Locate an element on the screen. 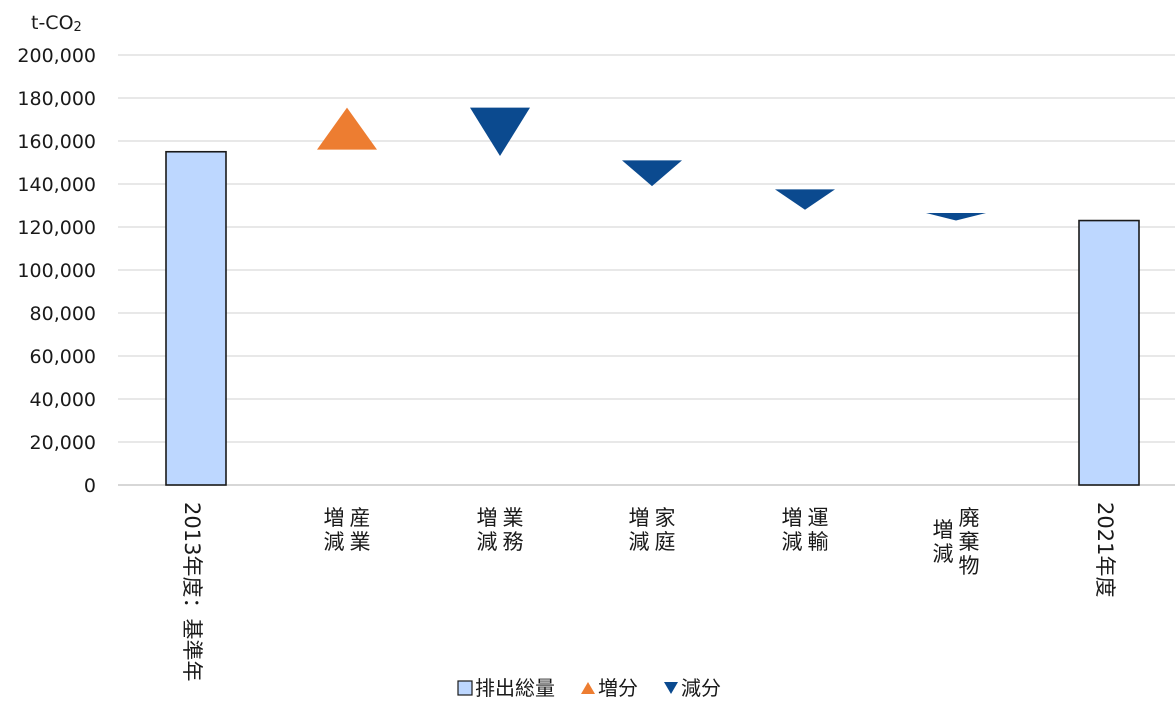  x-category-label: 運輸 is located at coordinates (818, 530).